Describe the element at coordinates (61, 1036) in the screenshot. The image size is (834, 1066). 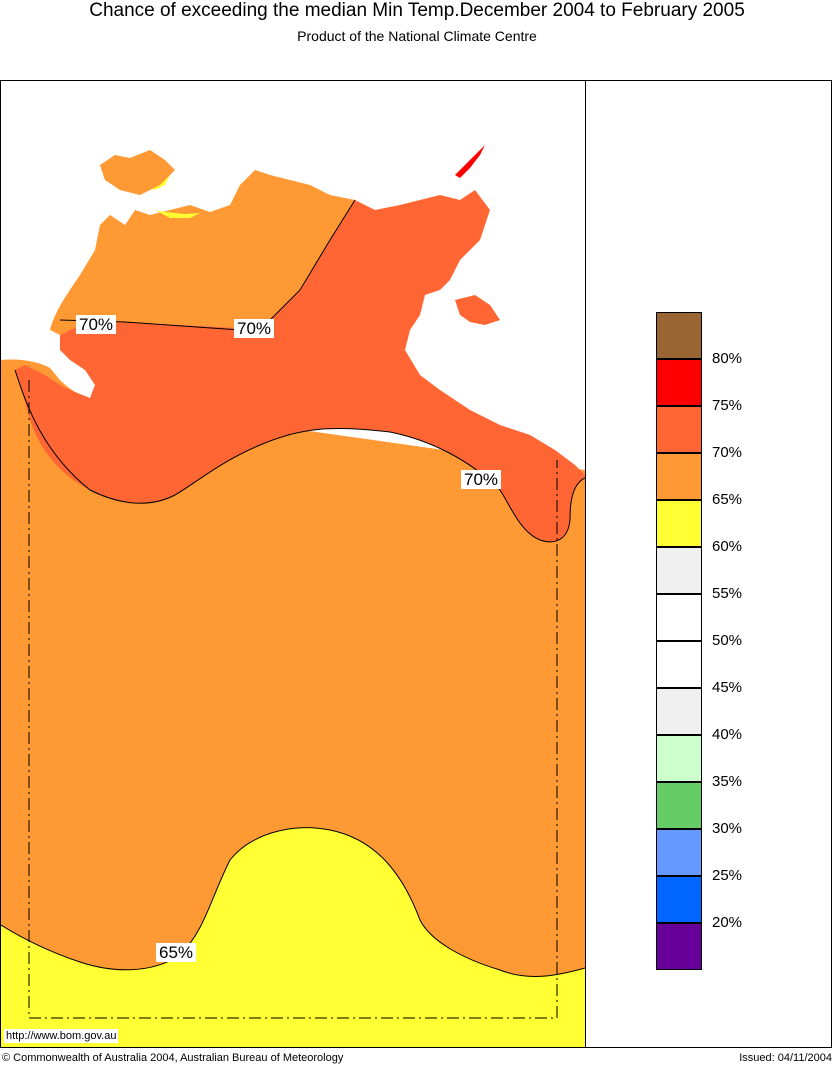
I see `source-url: http://www.bom.gov.au` at that location.